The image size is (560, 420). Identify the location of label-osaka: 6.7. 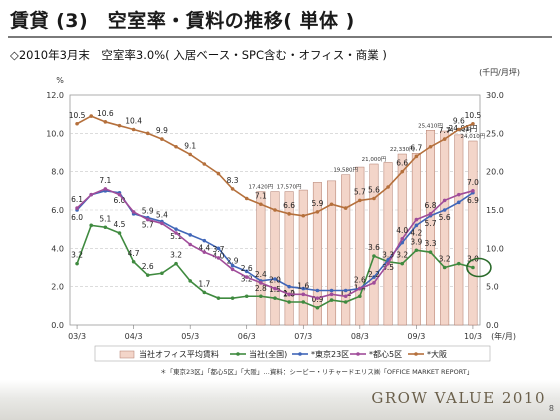
(416, 147).